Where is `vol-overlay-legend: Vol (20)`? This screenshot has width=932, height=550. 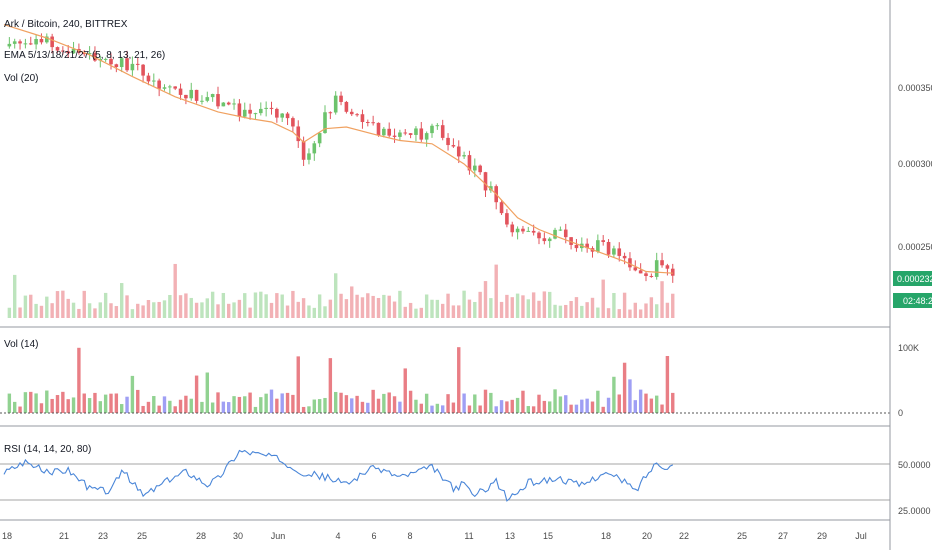 vol-overlay-legend: Vol (20) is located at coordinates (21, 78).